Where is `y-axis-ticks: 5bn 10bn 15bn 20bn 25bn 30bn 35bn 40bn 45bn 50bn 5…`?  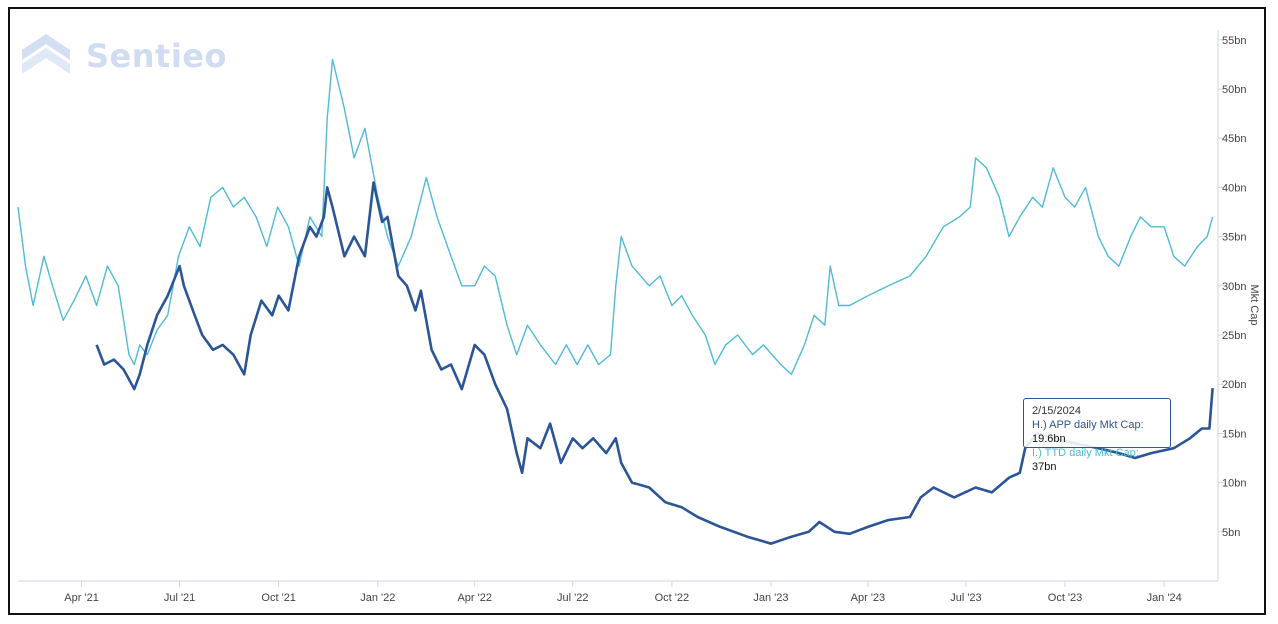
y-axis-ticks: 5bn 10bn 15bn 20bn 25bn 30bn 35bn 40bn 45bn 50bn 5… is located at coordinates (1232, 287).